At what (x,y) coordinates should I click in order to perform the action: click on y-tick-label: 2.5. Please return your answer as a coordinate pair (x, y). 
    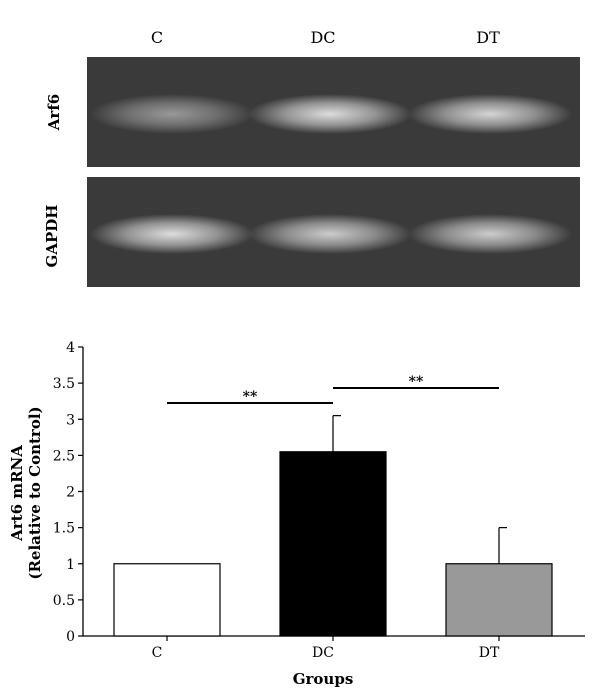
    Looking at the image, I should click on (64, 456).